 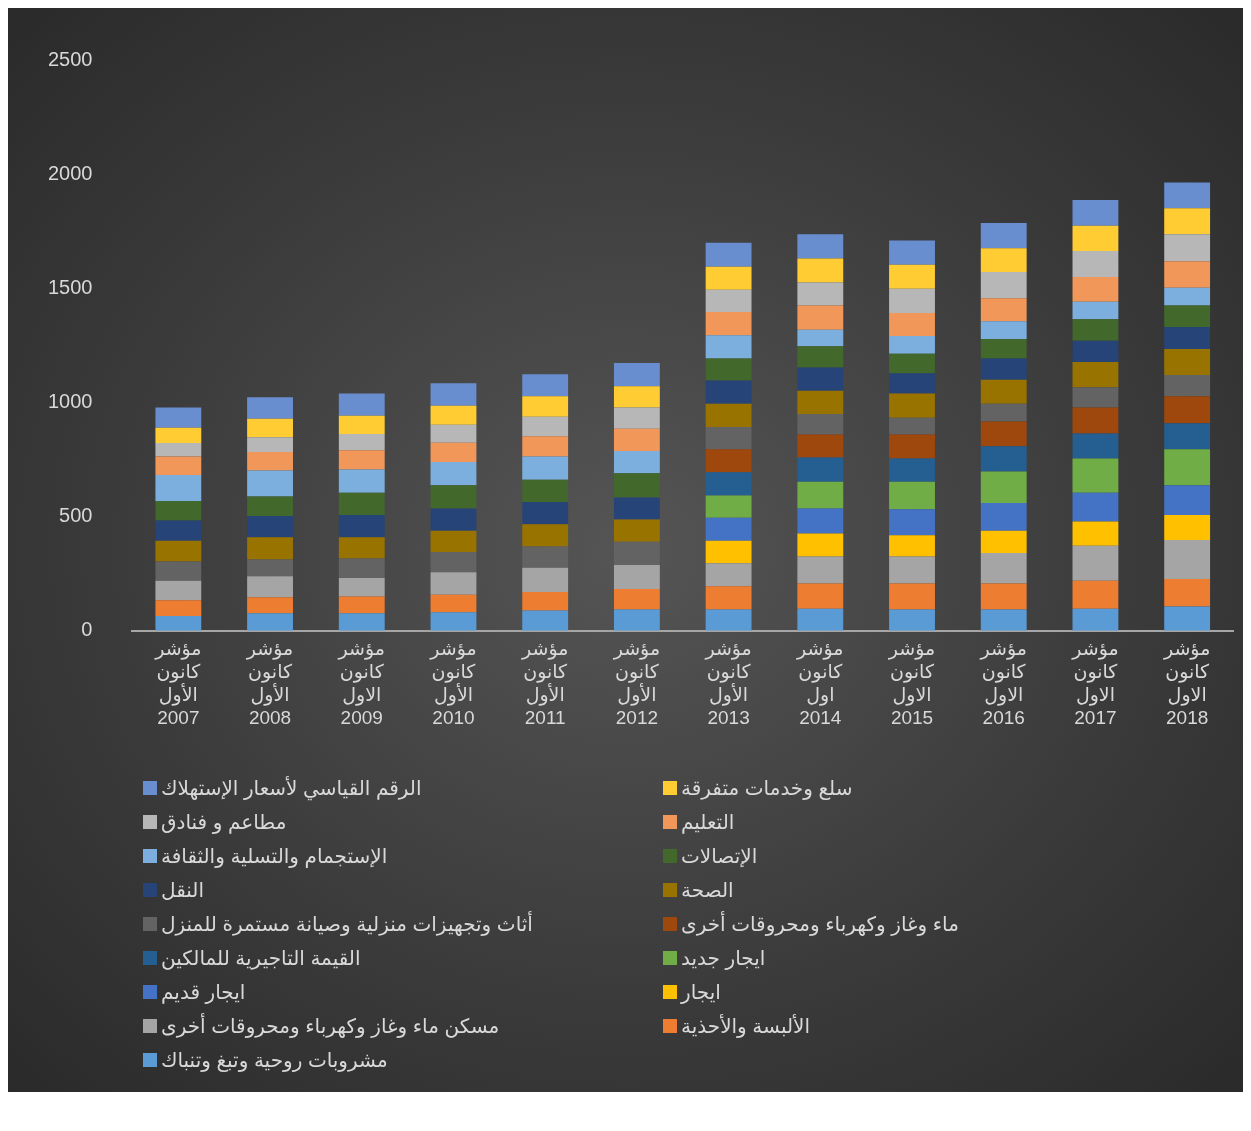 What do you see at coordinates (330, 1026) in the screenshot?
I see `legend-label: مسكن ماء وغاز وكهرباء ومحروقات أخرى` at bounding box center [330, 1026].